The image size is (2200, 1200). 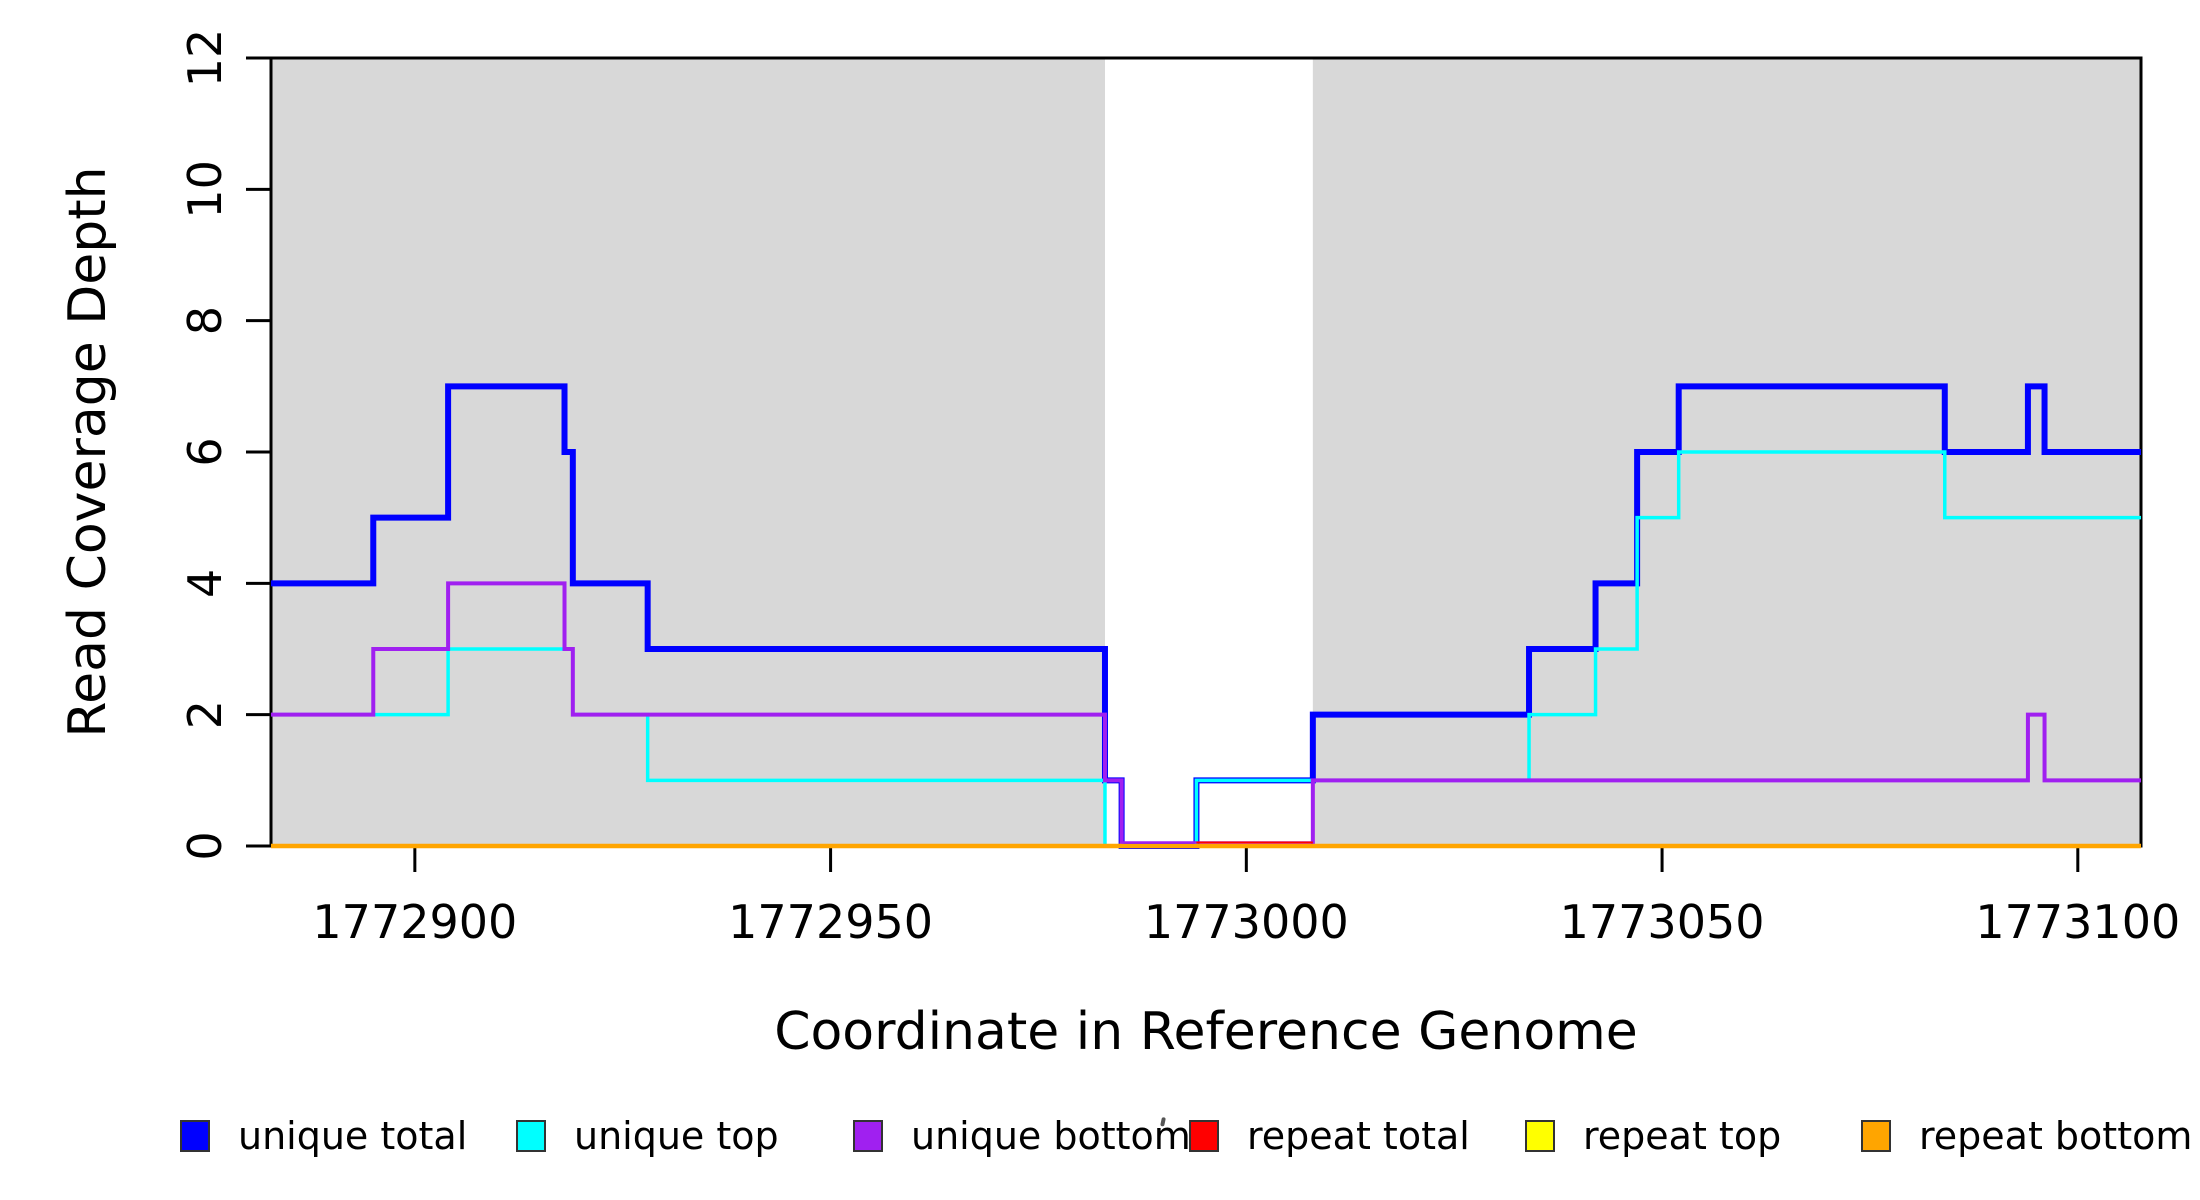 I want to click on x-tick-label: 1772950, so click(x=830, y=922).